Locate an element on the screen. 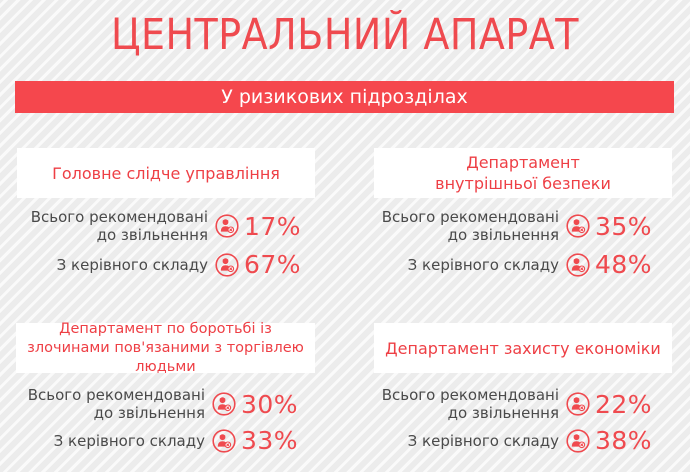  department-title-box: Департамент захисту економіки is located at coordinates (523, 348).